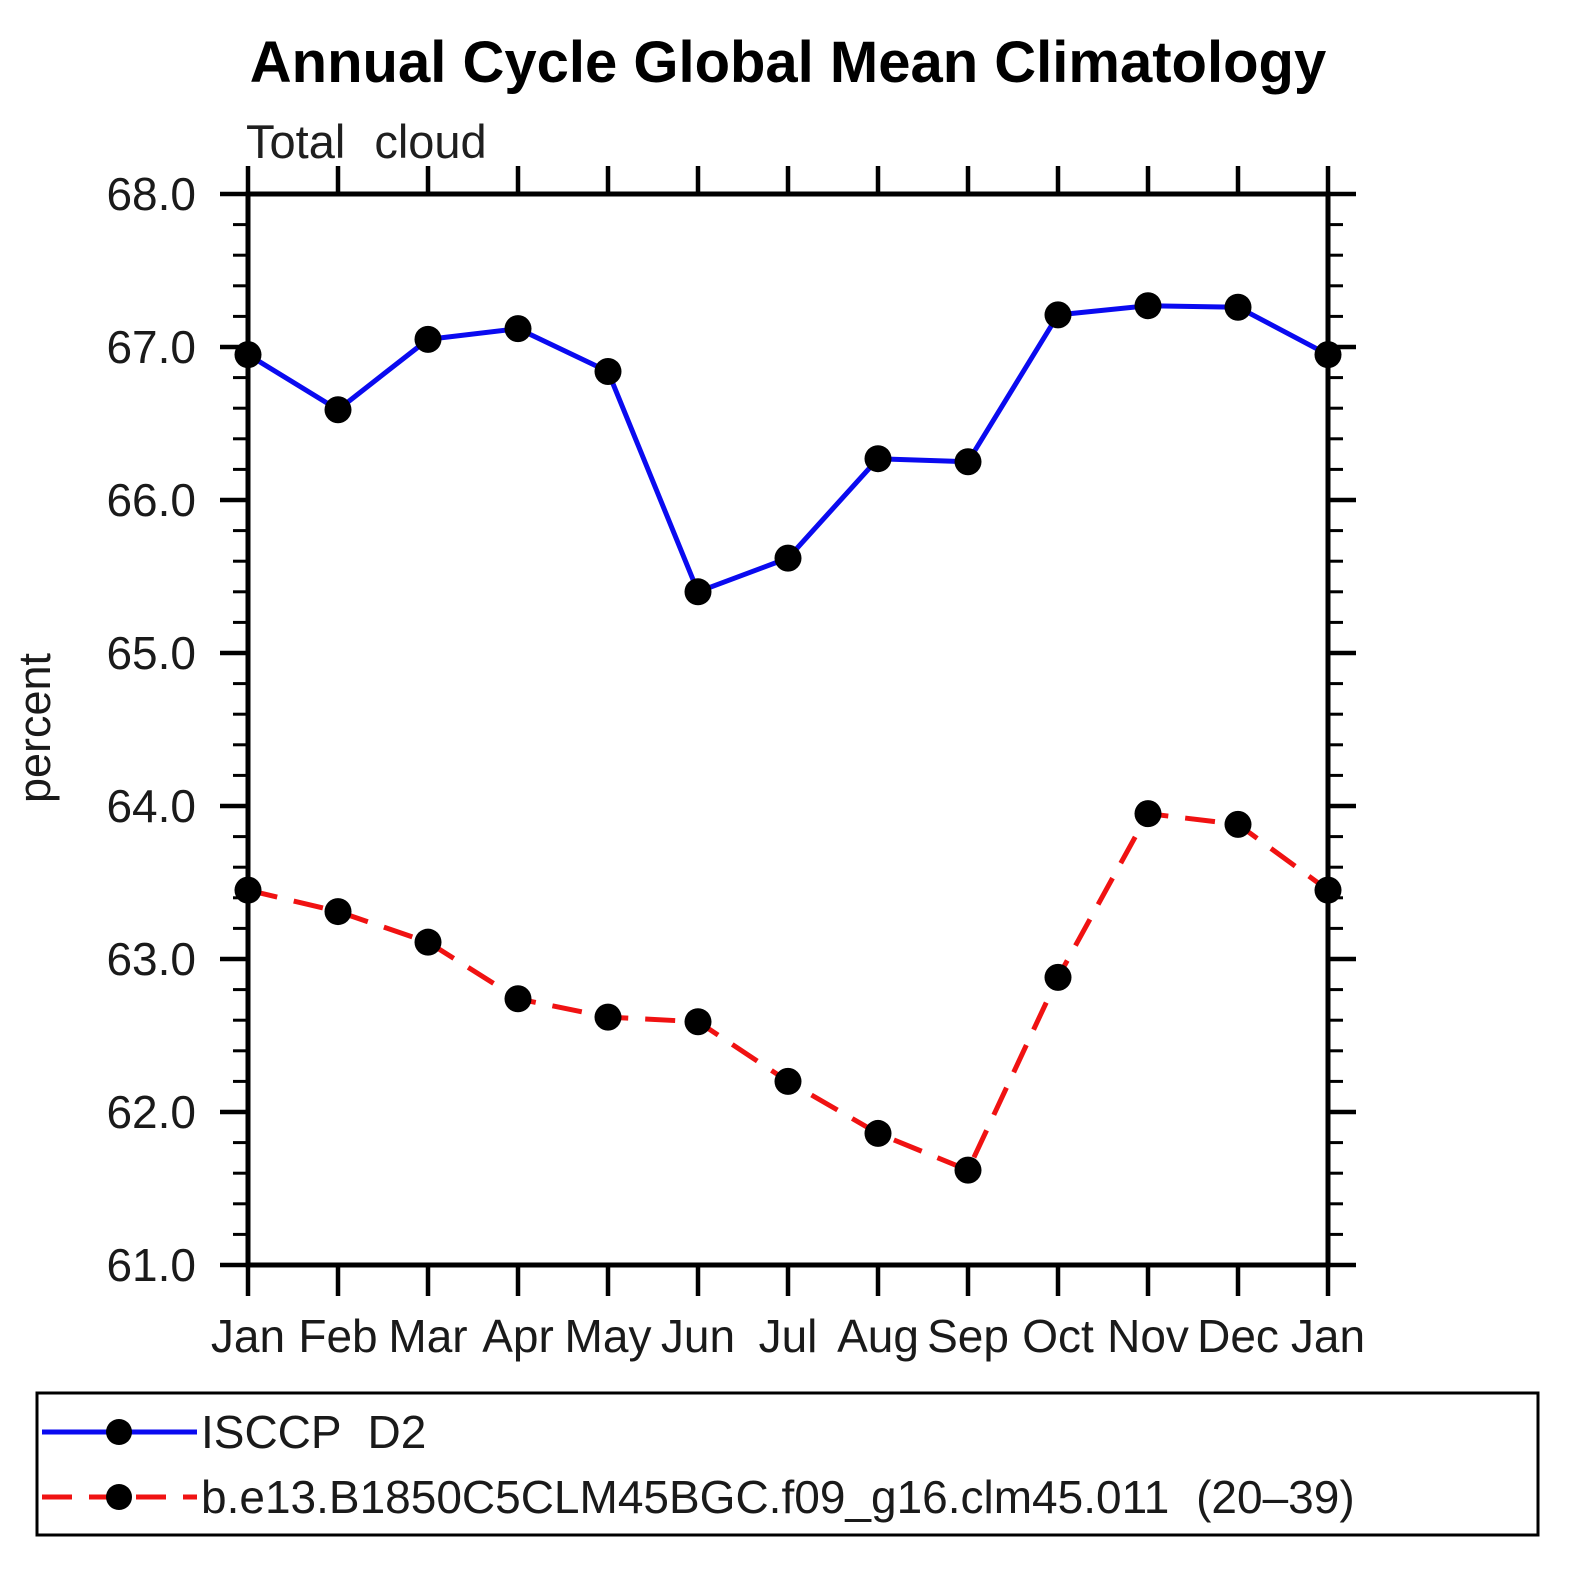  Describe the element at coordinates (698, 1336) in the screenshot. I see `x-tick-label: Jun` at that location.